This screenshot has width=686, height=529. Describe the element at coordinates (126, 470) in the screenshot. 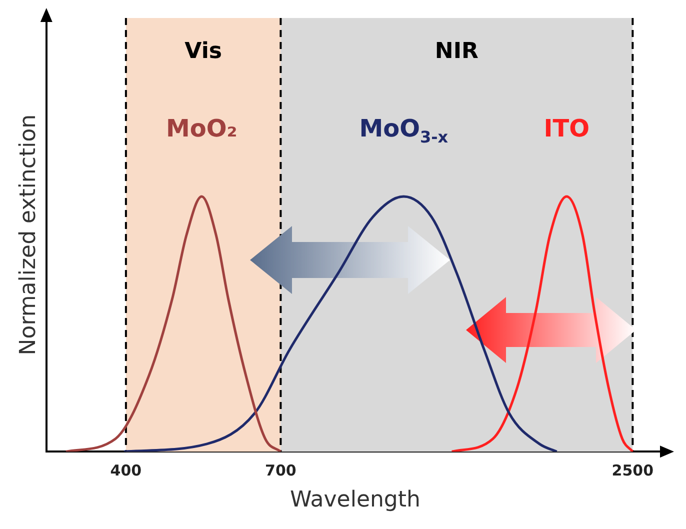

I see `x-tick-label: 400` at that location.